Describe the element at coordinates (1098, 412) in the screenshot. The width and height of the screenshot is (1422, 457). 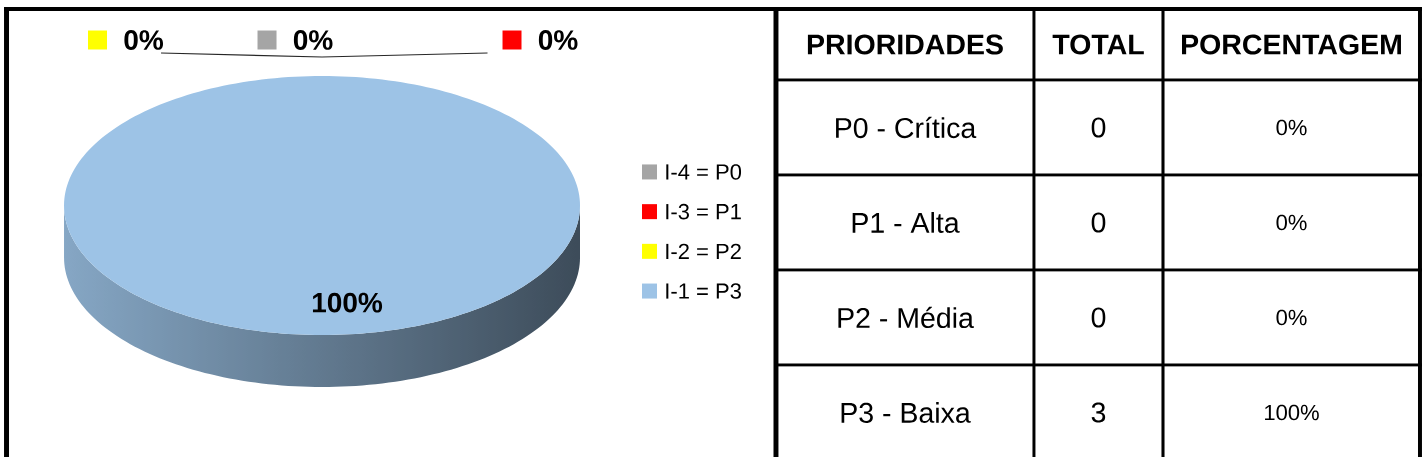
I see `text: 3` at that location.